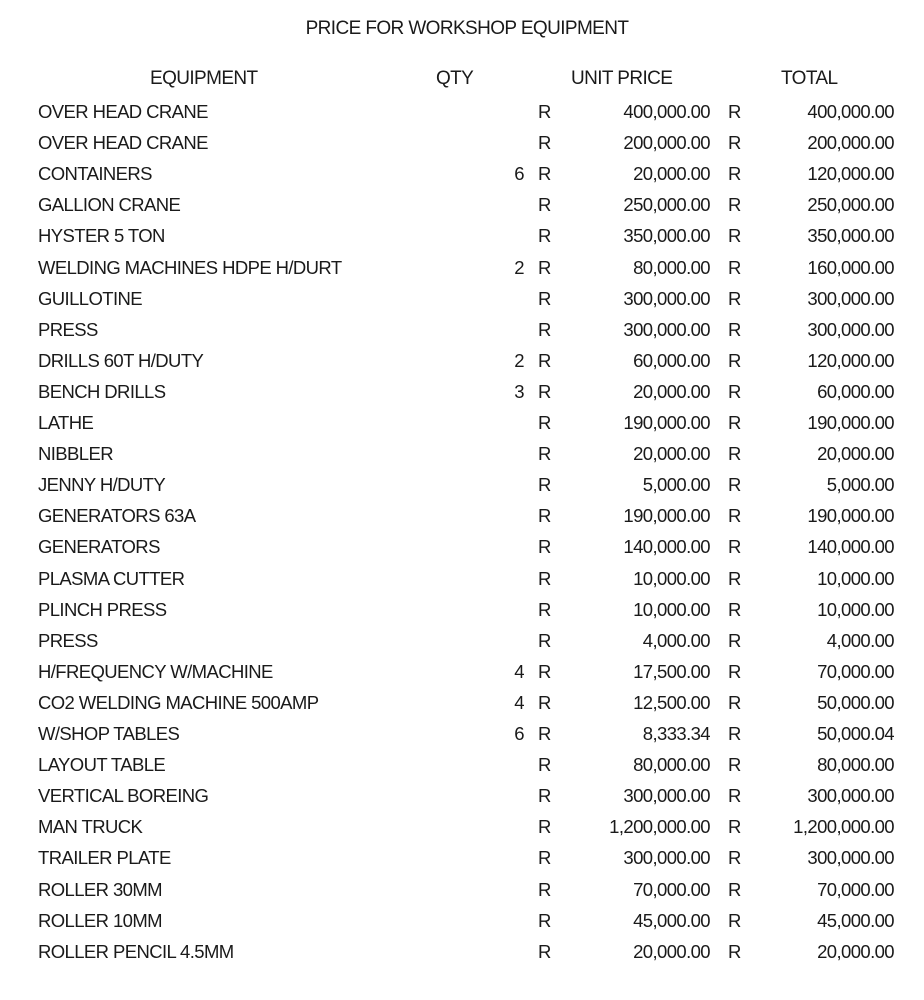  What do you see at coordinates (676, 485) in the screenshot?
I see `unit-price: 5,000.00` at bounding box center [676, 485].